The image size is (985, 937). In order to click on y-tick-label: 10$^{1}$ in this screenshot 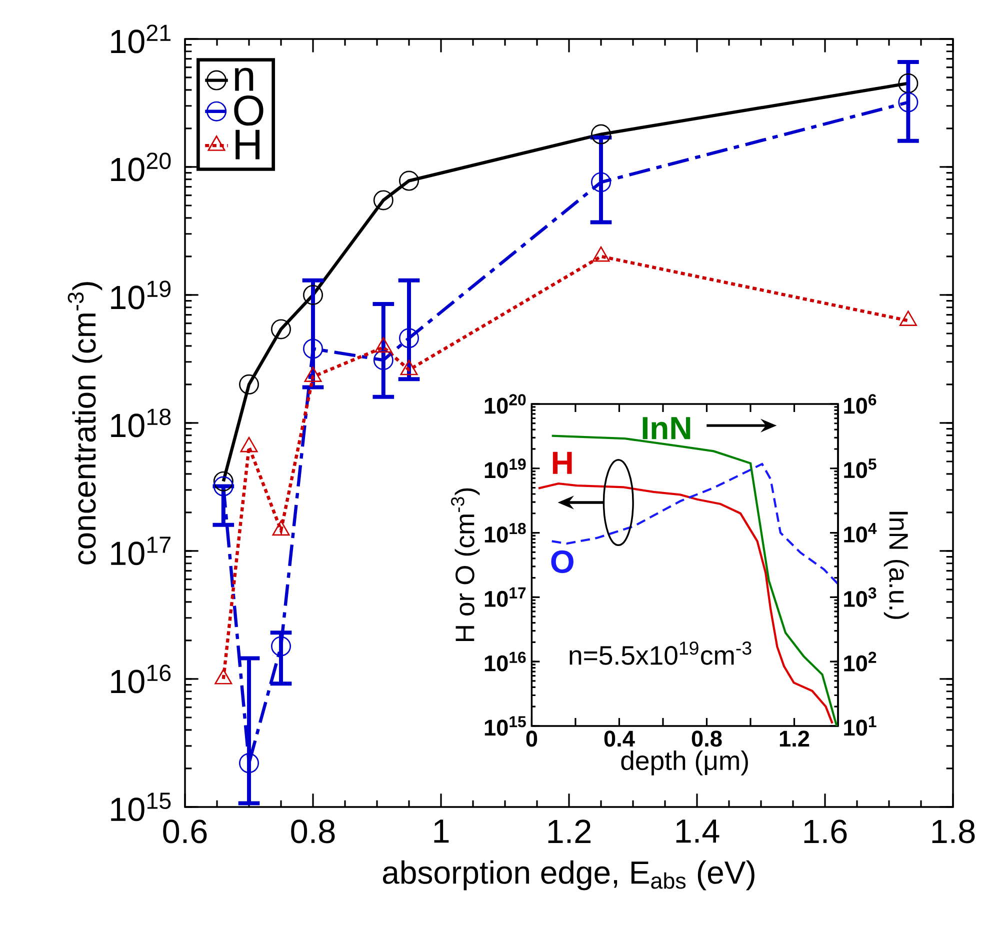, I will do `click(860, 726)`.